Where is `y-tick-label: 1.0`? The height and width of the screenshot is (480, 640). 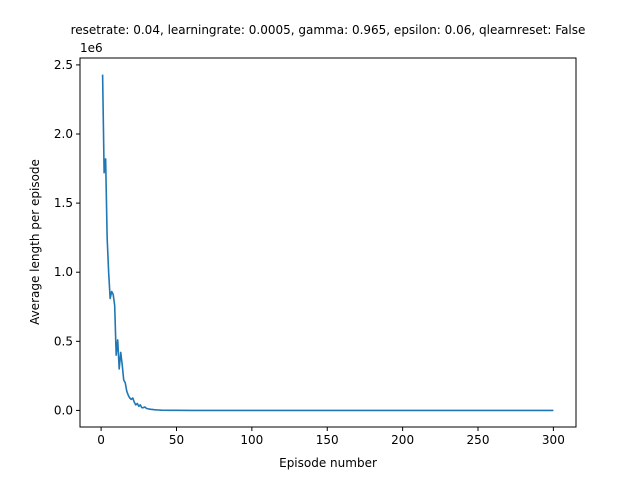
y-tick-label: 1.0 is located at coordinates (63, 272).